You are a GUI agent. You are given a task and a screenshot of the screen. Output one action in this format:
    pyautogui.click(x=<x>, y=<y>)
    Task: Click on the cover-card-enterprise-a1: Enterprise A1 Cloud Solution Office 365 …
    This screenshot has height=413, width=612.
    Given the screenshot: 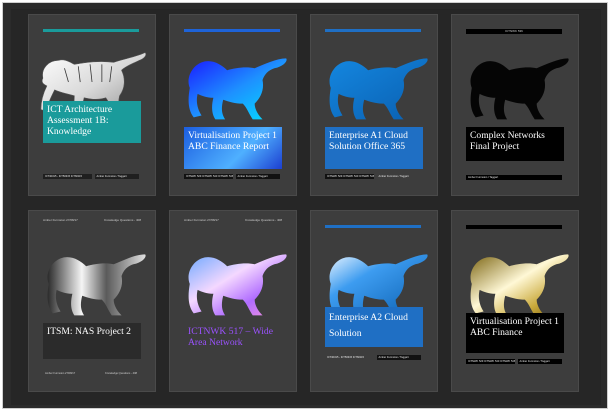 What is the action you would take?
    pyautogui.click(x=374, y=105)
    